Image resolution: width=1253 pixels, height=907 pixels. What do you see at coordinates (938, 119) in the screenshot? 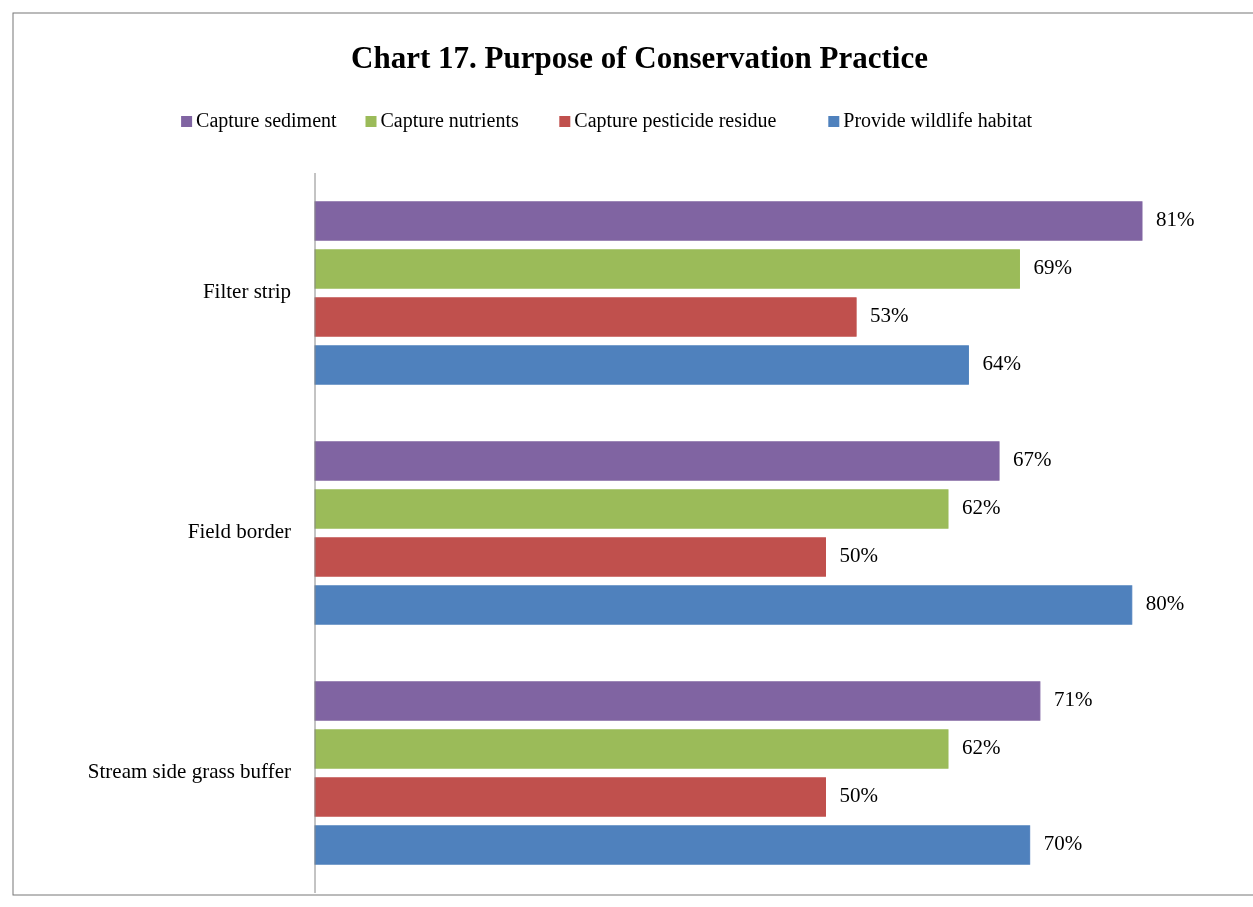
I see `legend-label: Provide wildlife habitat` at bounding box center [938, 119].